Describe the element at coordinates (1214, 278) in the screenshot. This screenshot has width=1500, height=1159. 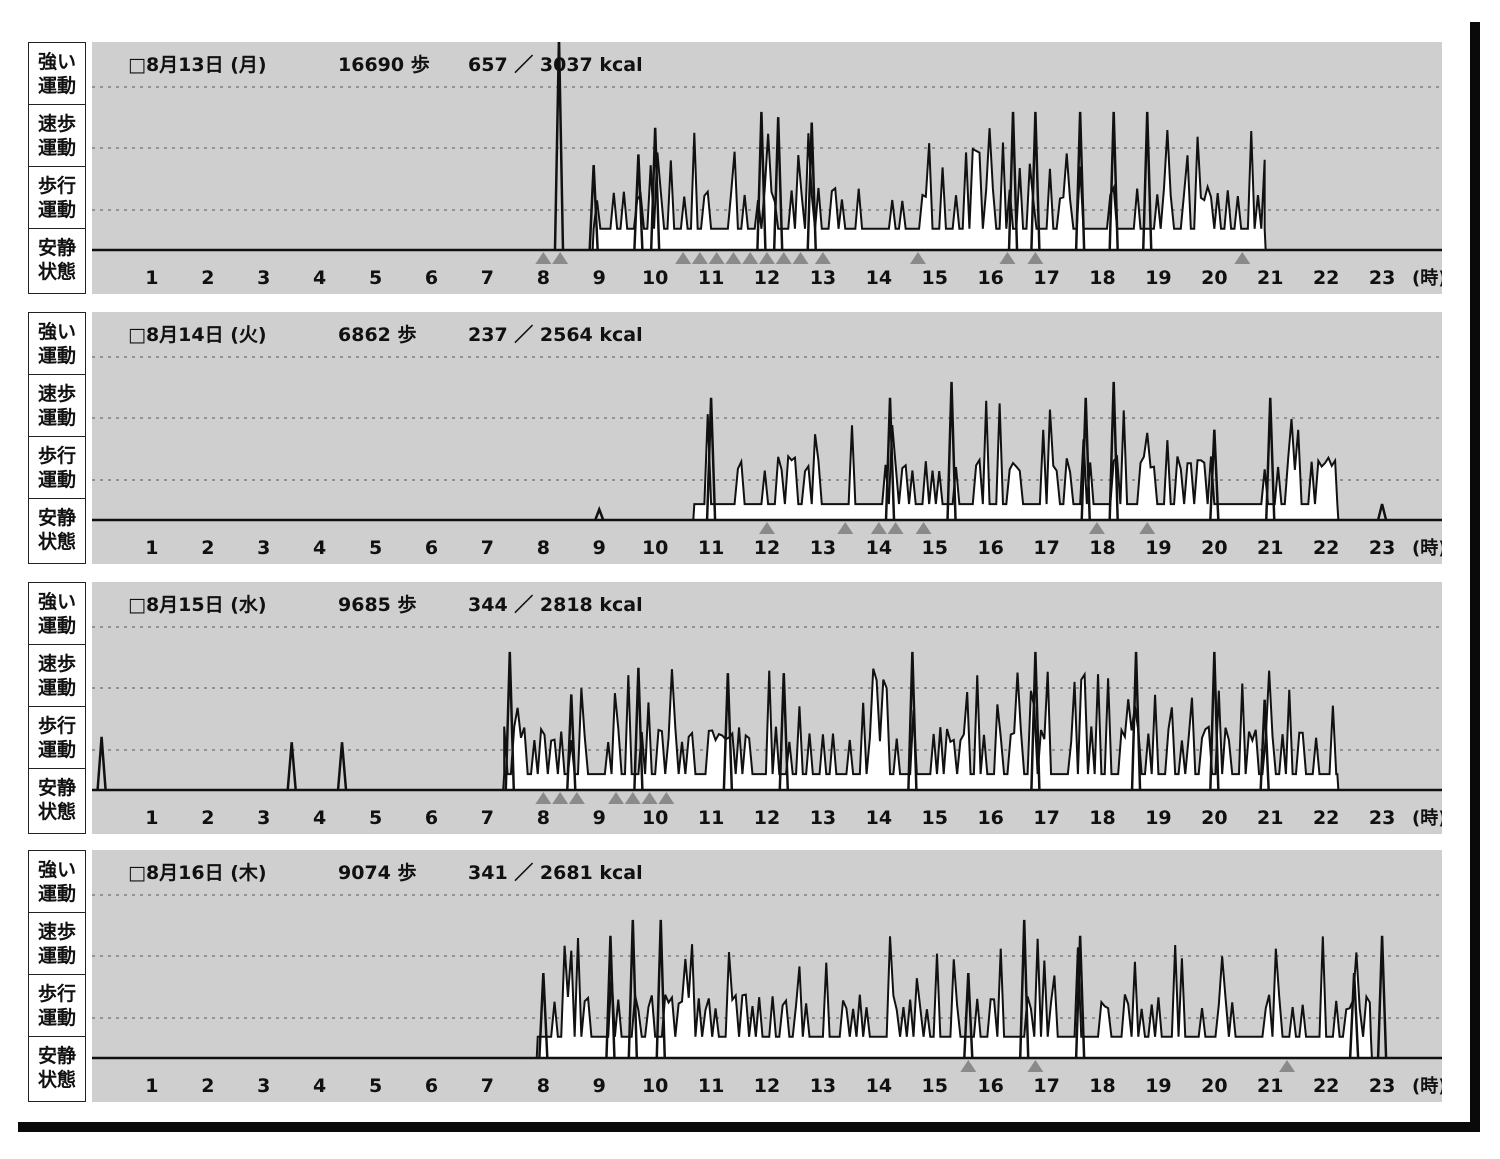
I see `hour-tick-label: 20` at that location.